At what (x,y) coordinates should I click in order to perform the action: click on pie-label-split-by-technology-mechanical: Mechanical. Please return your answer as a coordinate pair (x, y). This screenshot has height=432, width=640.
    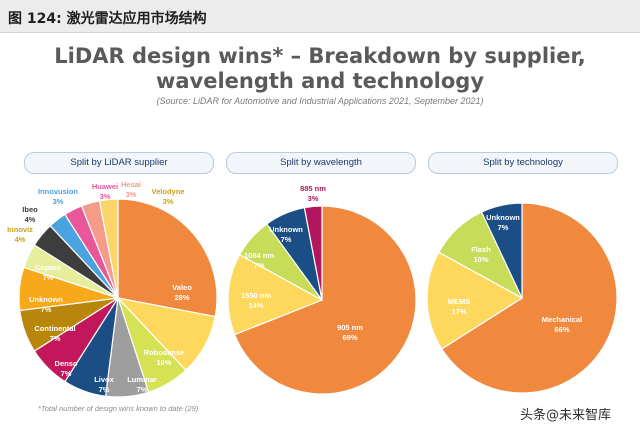
    Looking at the image, I should click on (562, 319).